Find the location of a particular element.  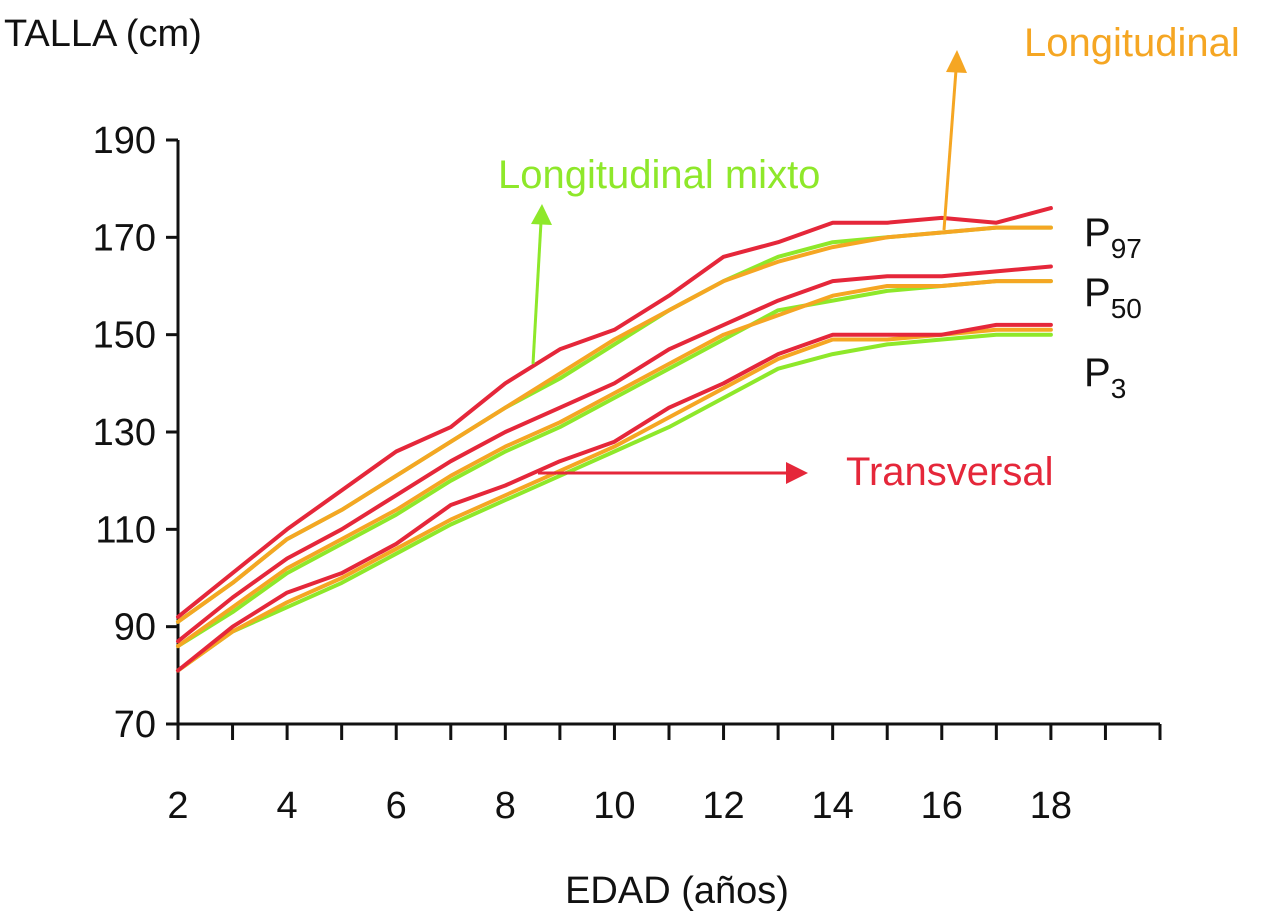

x-tick-label: 16 is located at coordinates (942, 806).